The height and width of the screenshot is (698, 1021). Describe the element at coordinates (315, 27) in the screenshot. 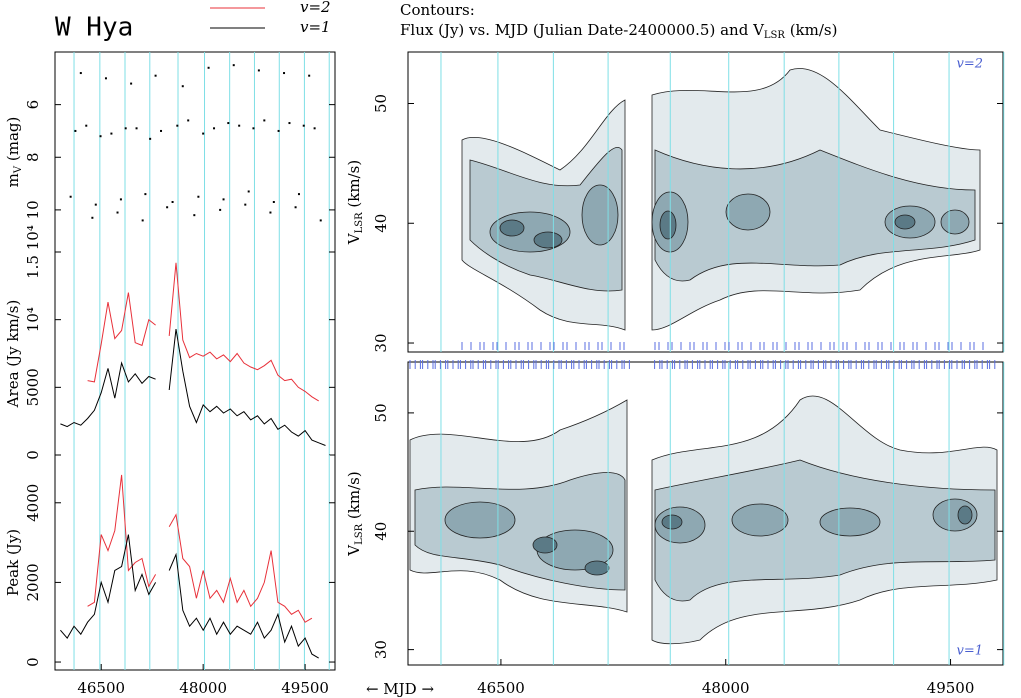

I see `legend-label: v=1` at that location.